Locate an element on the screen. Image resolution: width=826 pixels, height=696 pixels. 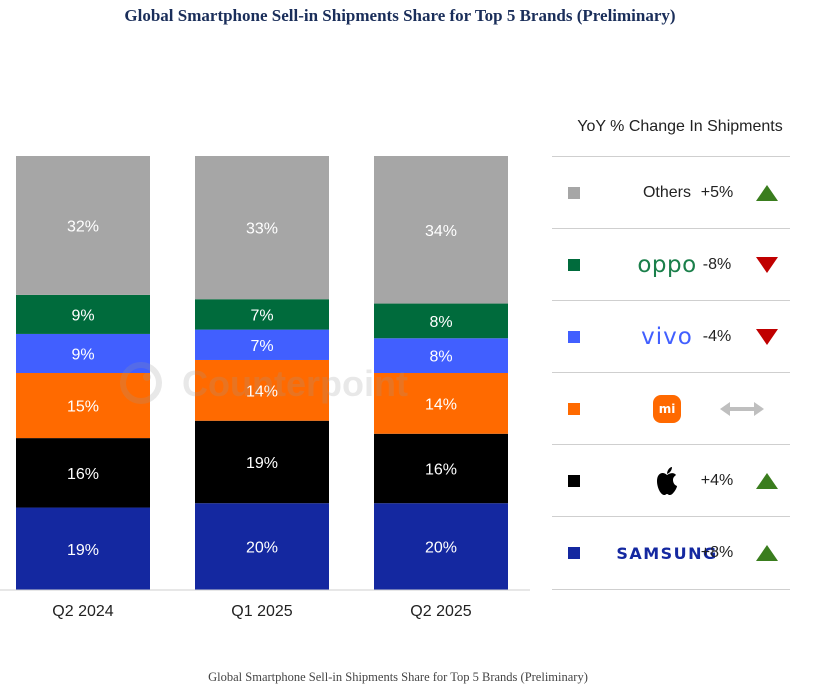
legend-row-apple: +4% is located at coordinates (671, 480).